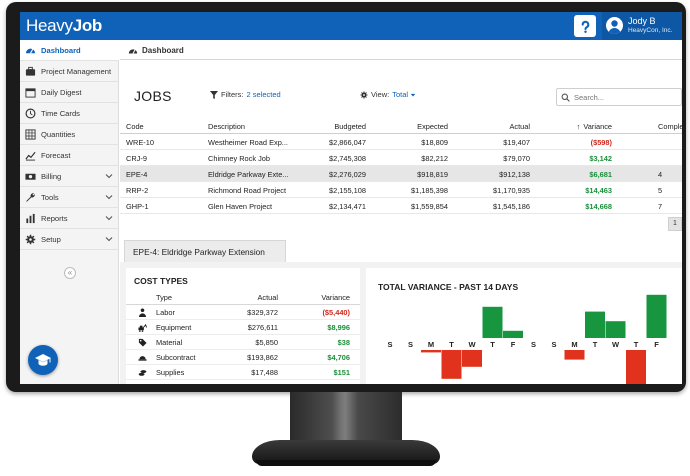  I want to click on sidebar-item-label: Setup, so click(51, 239).